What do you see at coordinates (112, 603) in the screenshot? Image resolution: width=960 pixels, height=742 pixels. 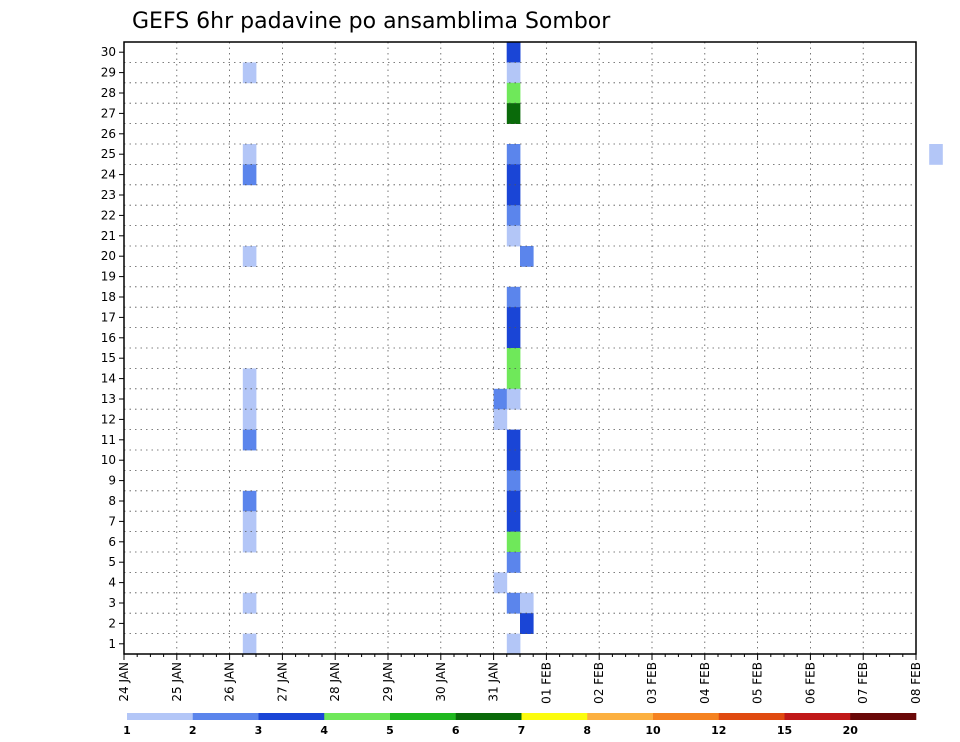 I see `y-tick-label: 3` at bounding box center [112, 603].